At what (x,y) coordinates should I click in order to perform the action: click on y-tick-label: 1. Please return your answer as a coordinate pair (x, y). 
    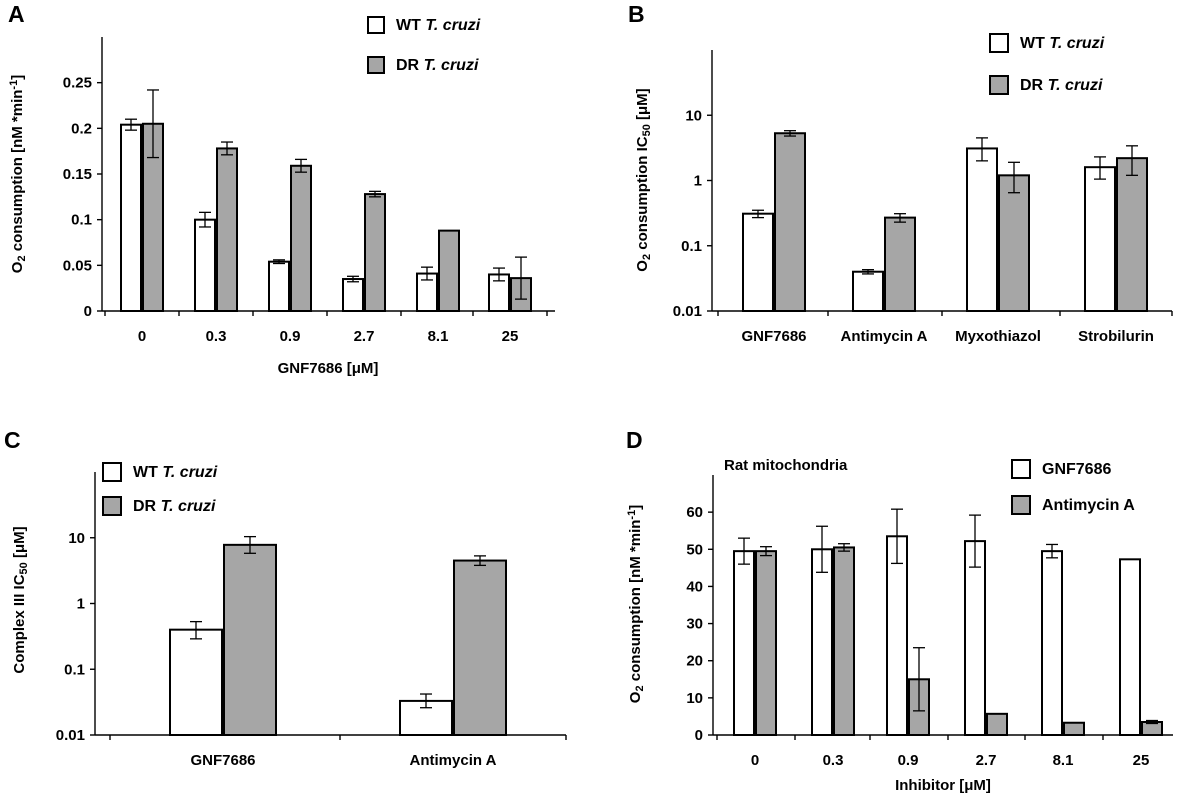
    Looking at the image, I should click on (698, 181).